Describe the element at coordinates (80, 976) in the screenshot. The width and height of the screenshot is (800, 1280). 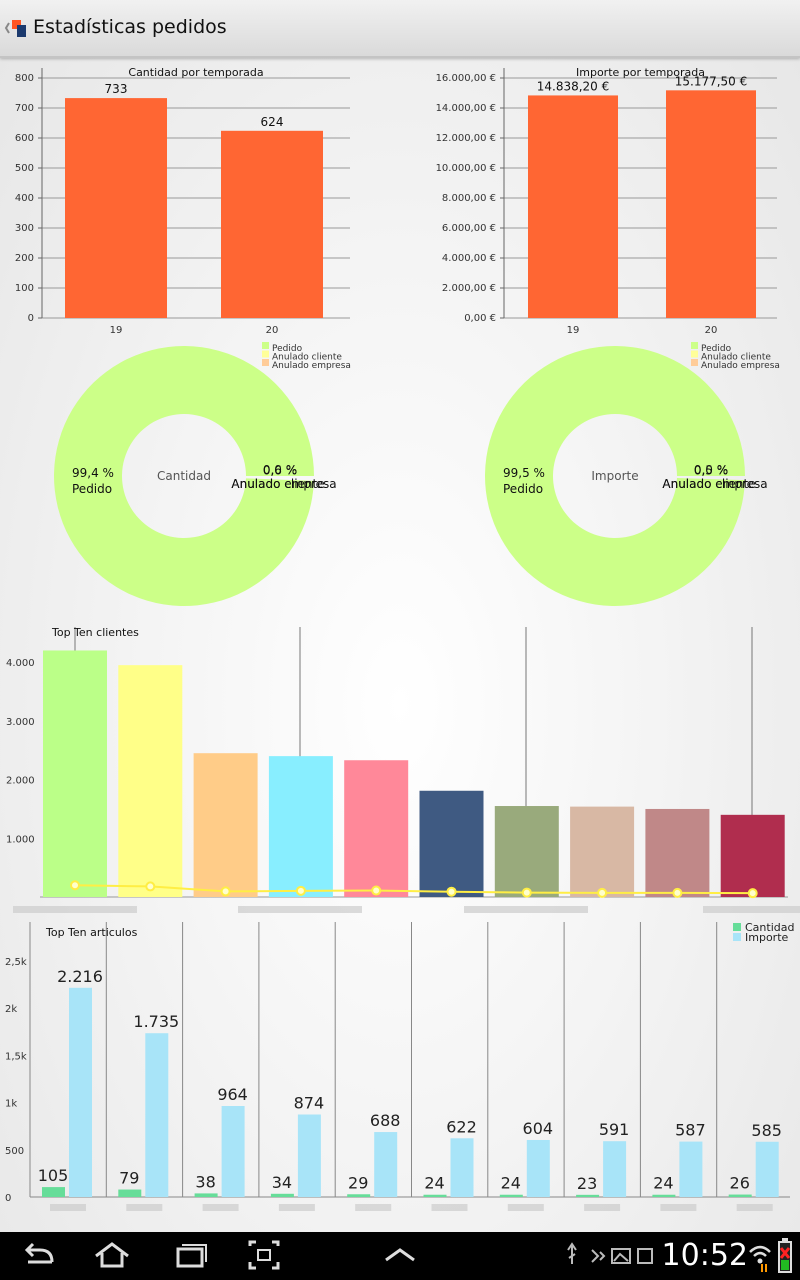
I see `bar-value-label: 2.216` at that location.